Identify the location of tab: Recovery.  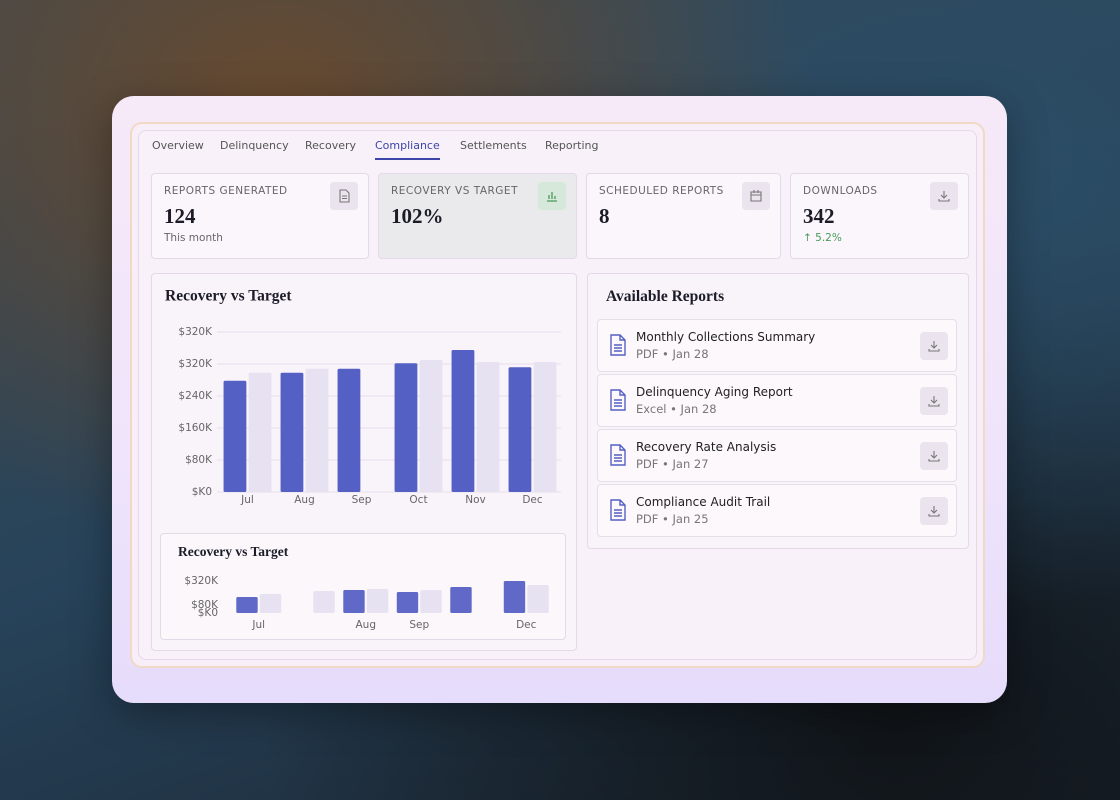
(331, 145).